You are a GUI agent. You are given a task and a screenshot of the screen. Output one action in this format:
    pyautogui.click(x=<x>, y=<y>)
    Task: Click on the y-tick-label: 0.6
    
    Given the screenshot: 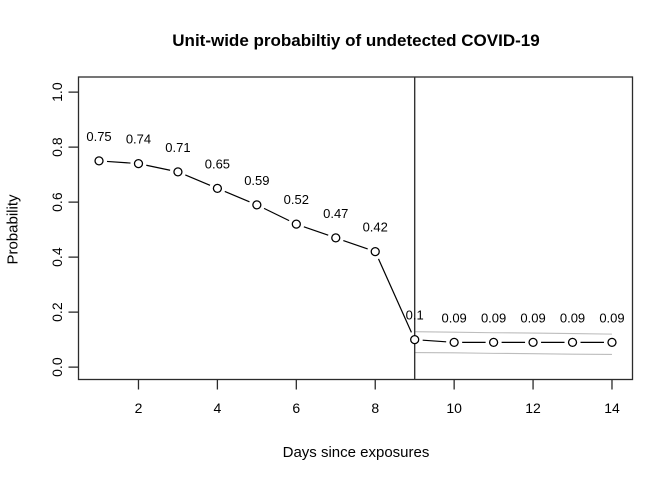 What is the action you would take?
    pyautogui.click(x=57, y=202)
    